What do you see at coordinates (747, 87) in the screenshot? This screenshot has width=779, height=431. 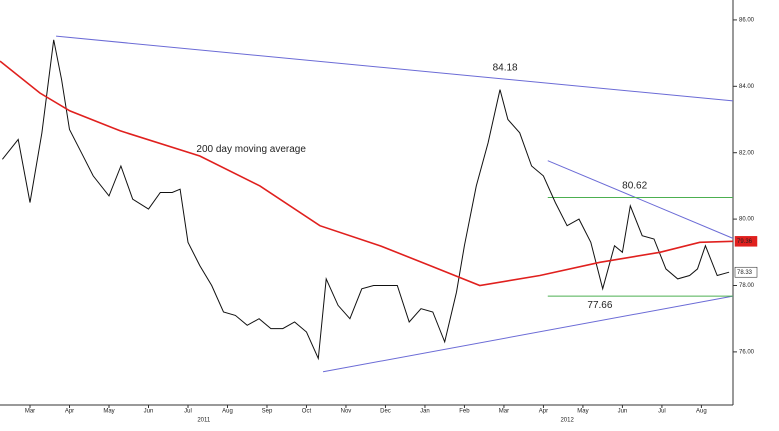 I see `y-tick-label: 84.00` at bounding box center [747, 87].